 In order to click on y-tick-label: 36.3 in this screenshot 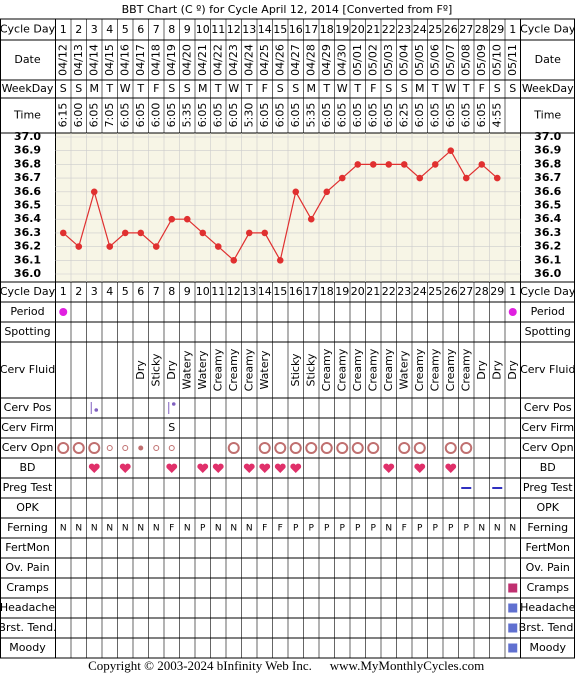, I will do `click(27, 232)`.